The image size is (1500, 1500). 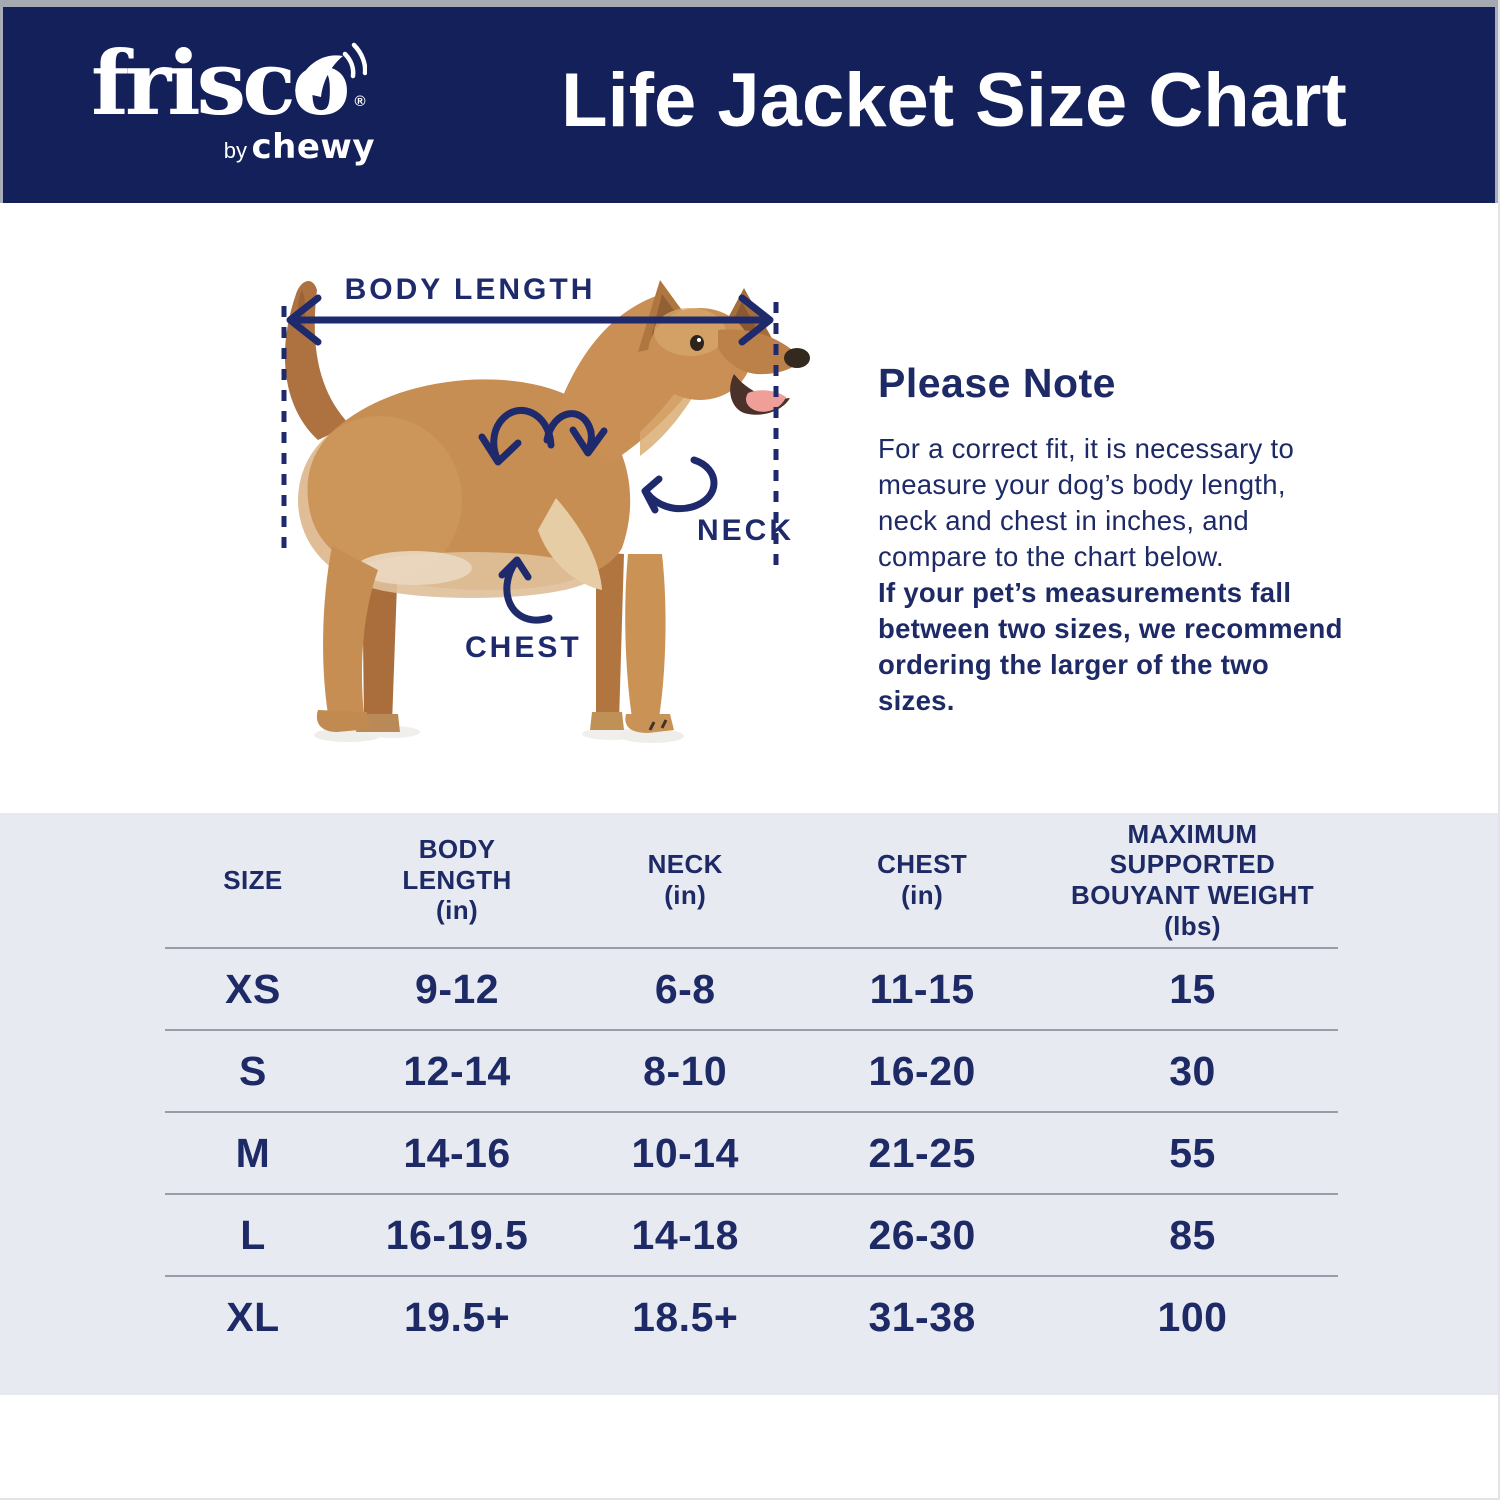 What do you see at coordinates (457, 879) in the screenshot?
I see `column-header-body-length: BODY LENGTH (in)` at bounding box center [457, 879].